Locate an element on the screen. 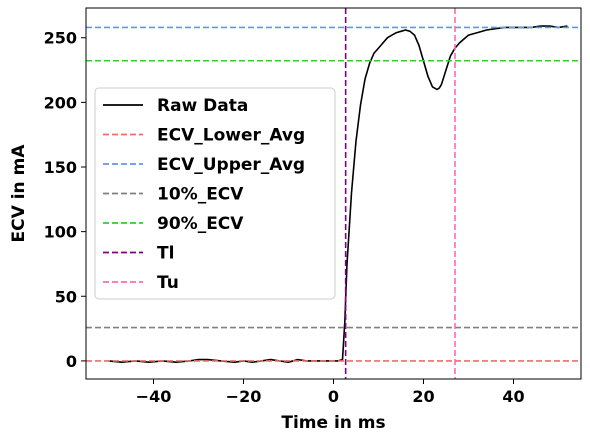 This screenshot has width=590, height=442. y-tick-label: 250 is located at coordinates (60, 38).